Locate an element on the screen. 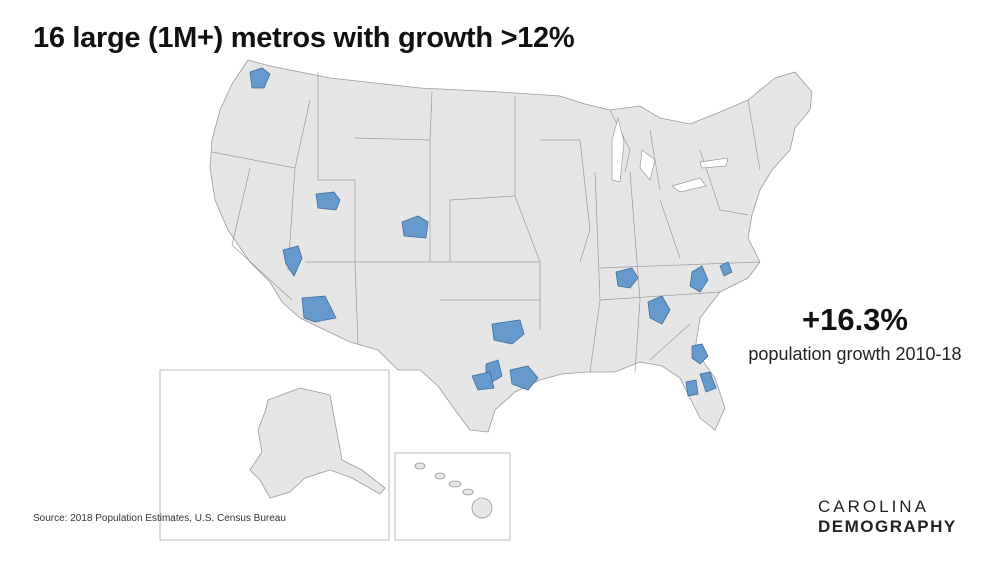  alaska-inset-frame is located at coordinates (274, 455).